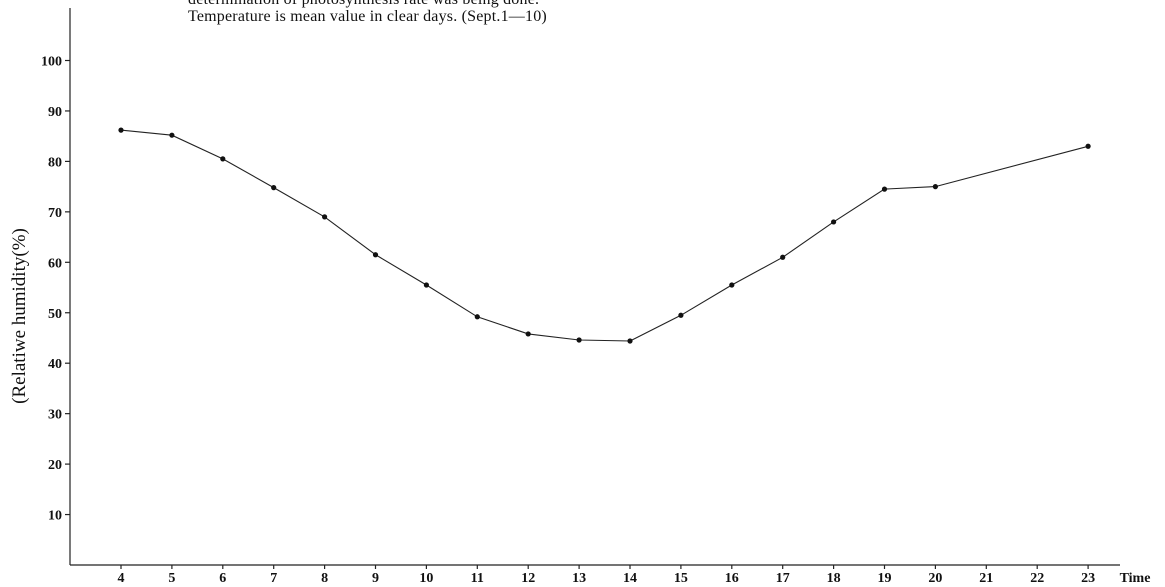 The width and height of the screenshot is (1165, 587). Describe the element at coordinates (630, 578) in the screenshot. I see `x-tick-label: 14` at that location.